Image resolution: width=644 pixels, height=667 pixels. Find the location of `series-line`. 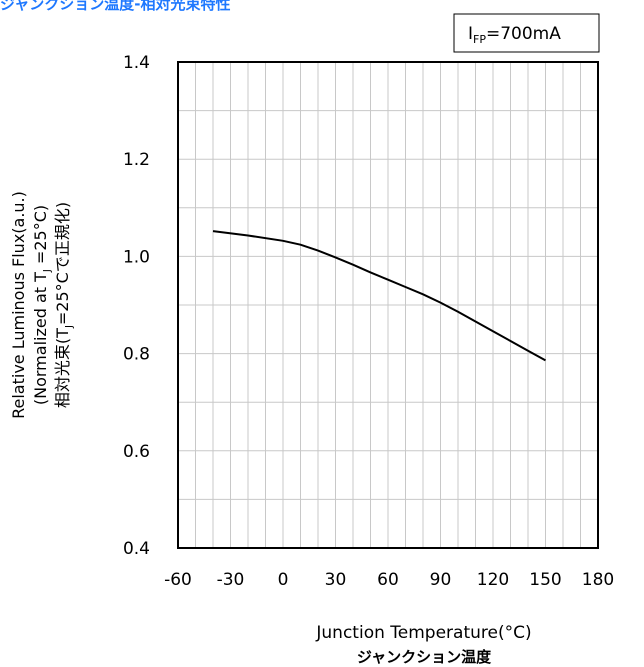

series-line is located at coordinates (379, 296).